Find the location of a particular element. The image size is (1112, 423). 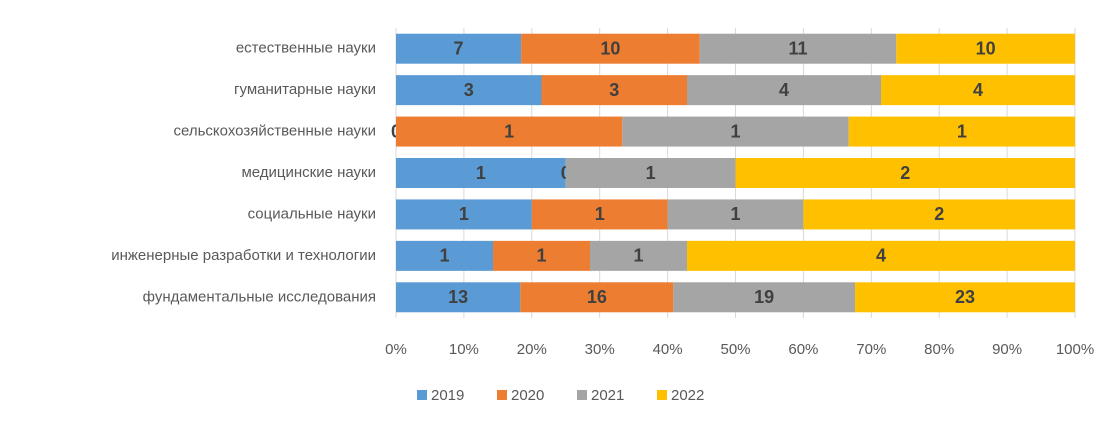

y-tick-label: медицинские науки is located at coordinates (308, 172).